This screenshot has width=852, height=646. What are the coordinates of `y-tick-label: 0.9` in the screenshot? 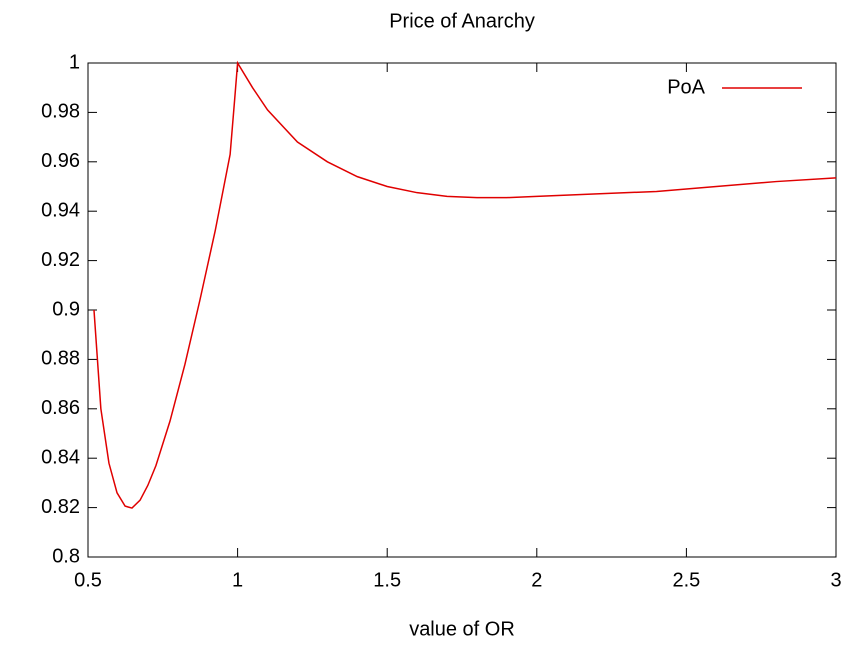 It's located at (66, 309).